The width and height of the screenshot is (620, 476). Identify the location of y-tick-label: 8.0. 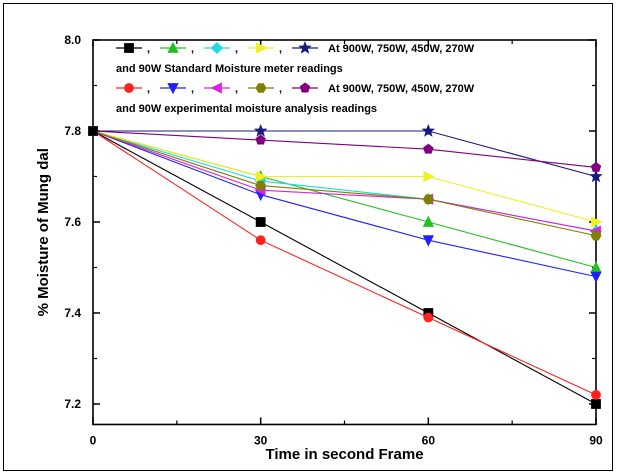
(72, 40).